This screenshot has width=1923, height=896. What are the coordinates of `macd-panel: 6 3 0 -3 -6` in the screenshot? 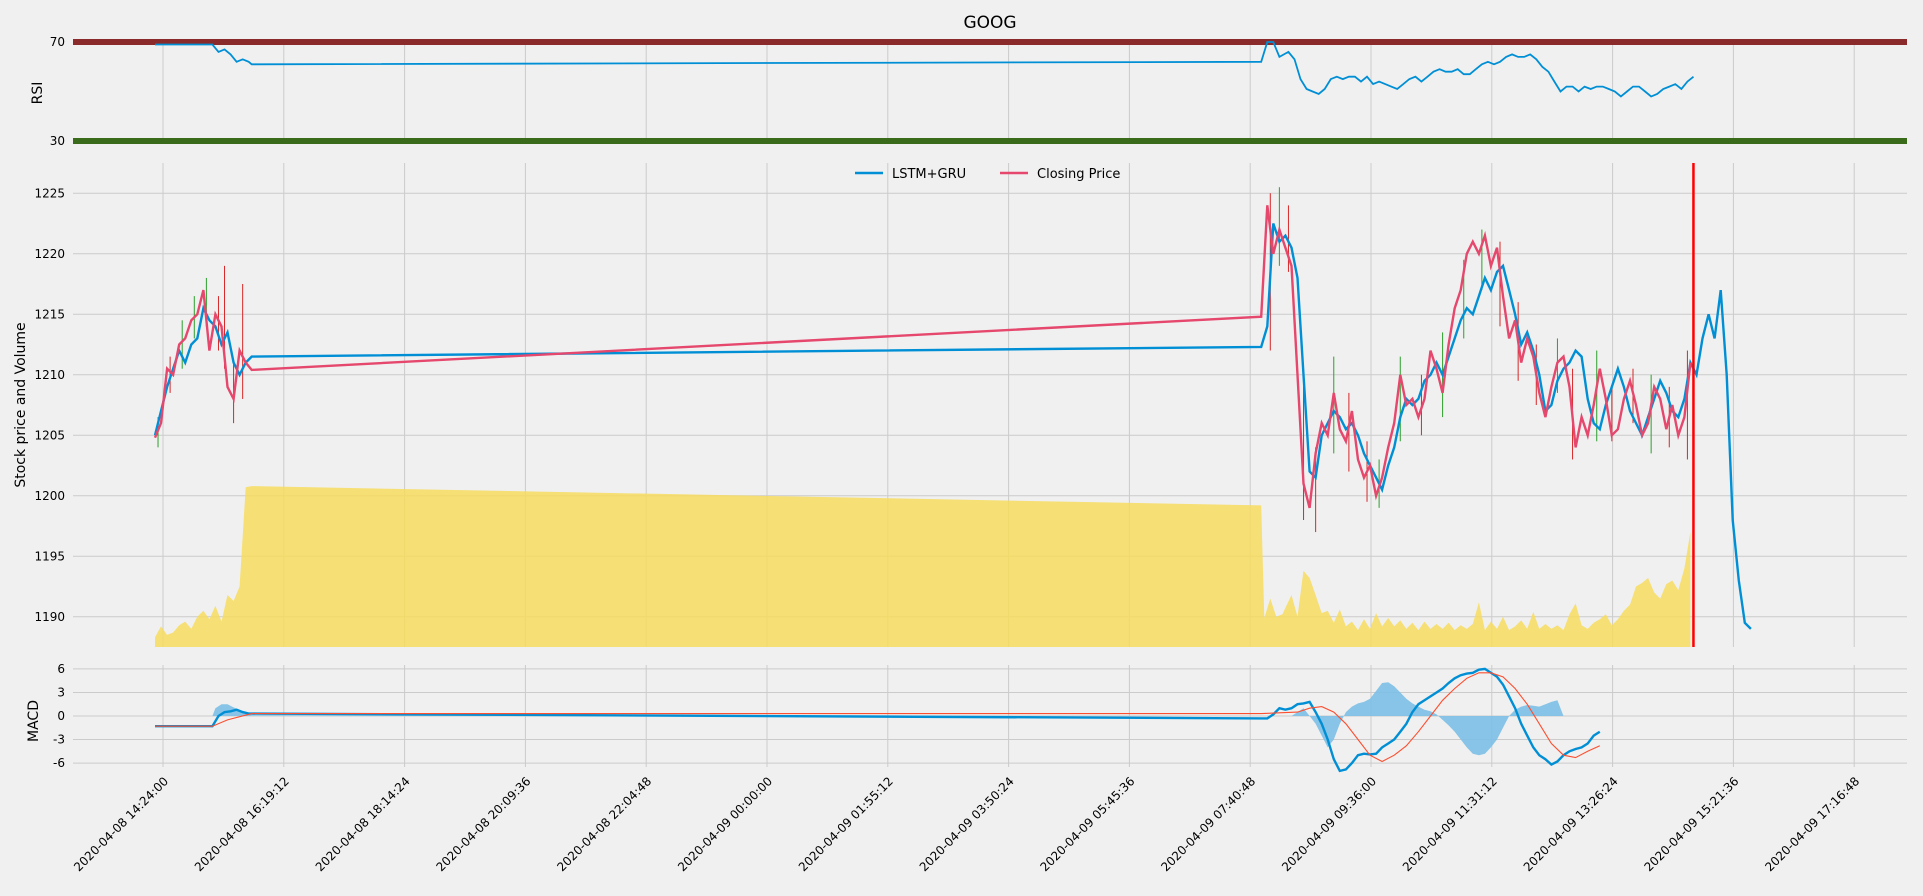 It's located at (980, 717).